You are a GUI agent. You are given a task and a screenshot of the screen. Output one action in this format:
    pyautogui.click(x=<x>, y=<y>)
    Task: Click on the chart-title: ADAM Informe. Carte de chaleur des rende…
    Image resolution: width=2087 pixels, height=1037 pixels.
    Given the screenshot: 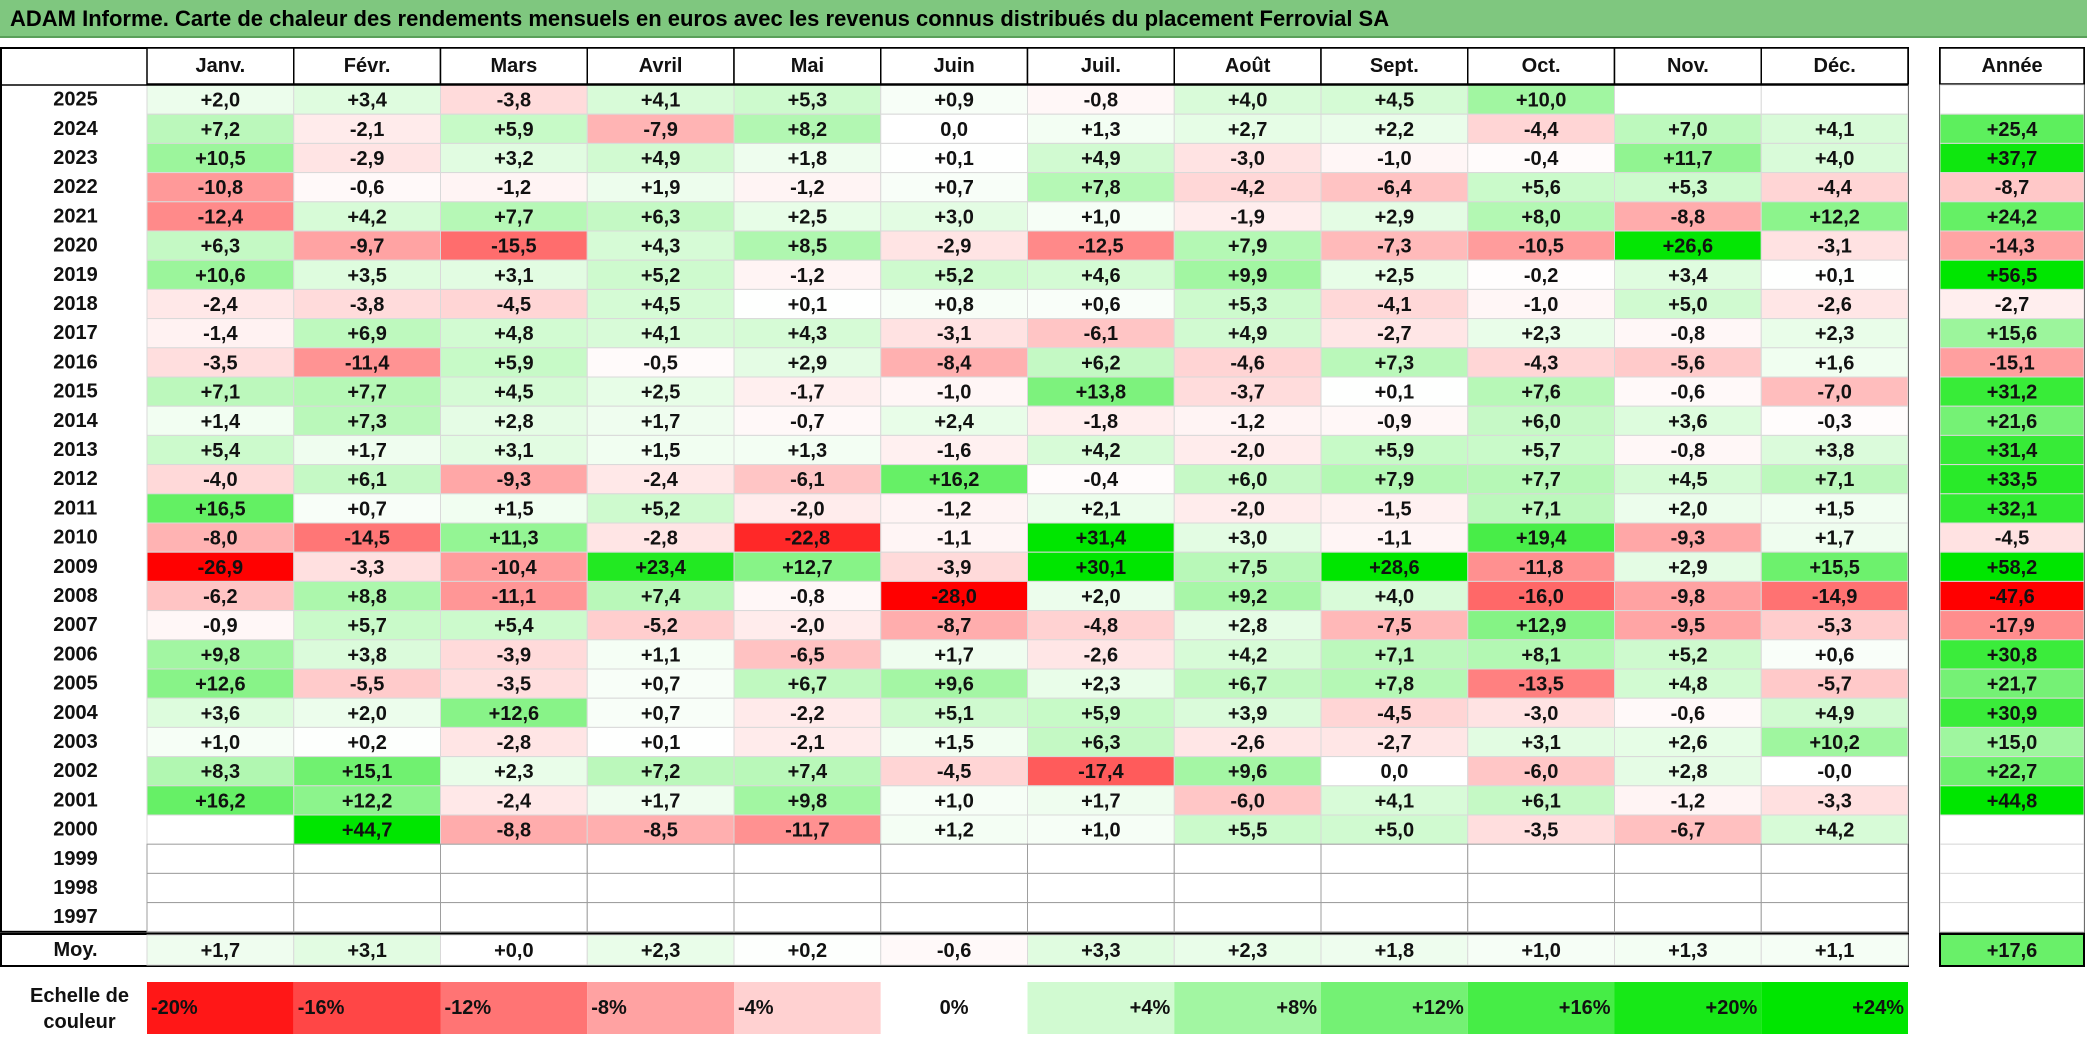 What is the action you would take?
    pyautogui.click(x=700, y=18)
    